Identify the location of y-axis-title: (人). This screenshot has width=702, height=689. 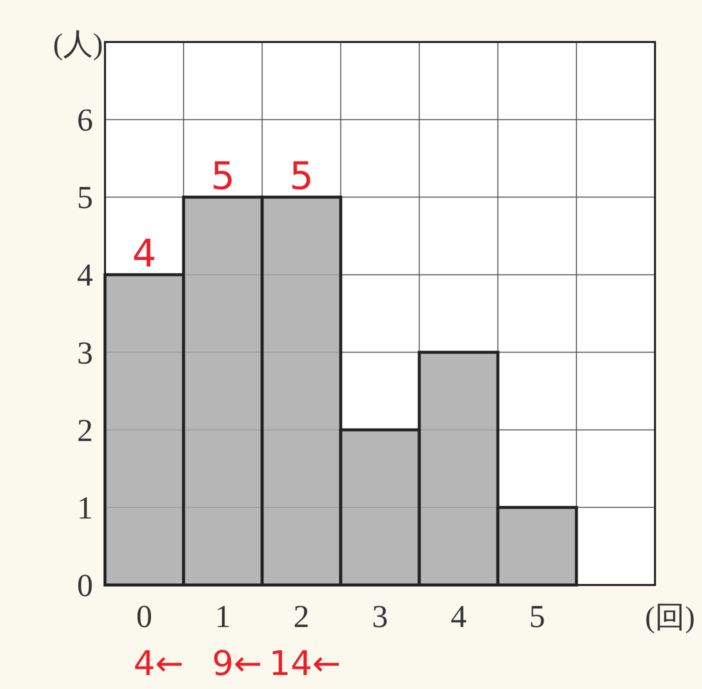
(78, 44).